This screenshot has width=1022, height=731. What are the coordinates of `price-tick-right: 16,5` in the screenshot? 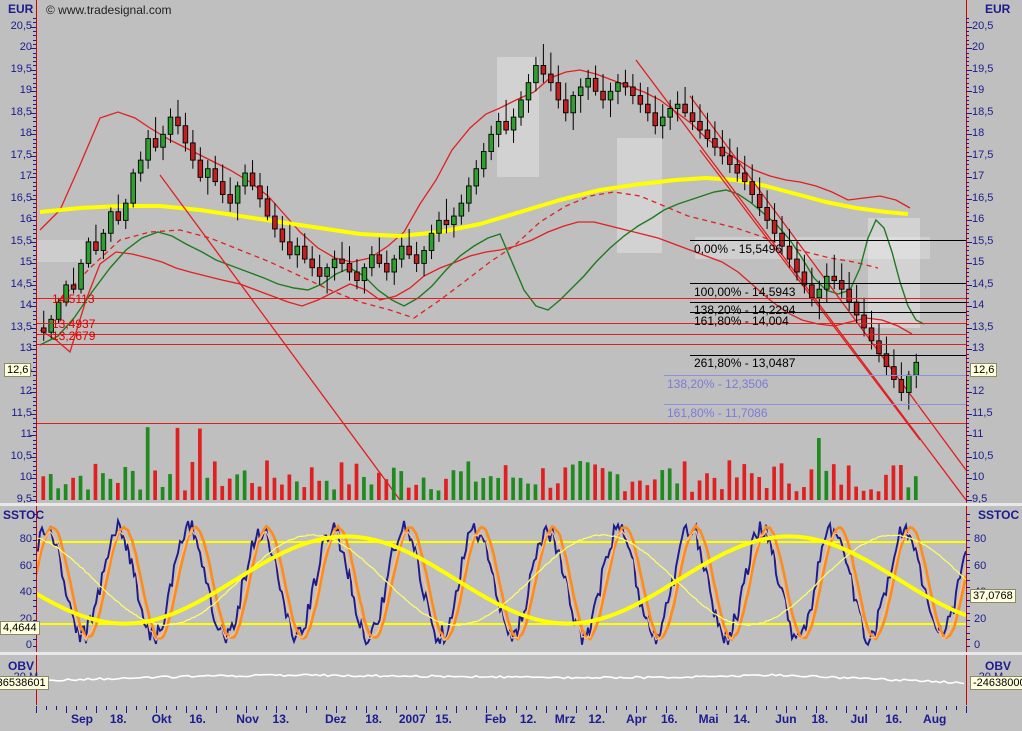 It's located at (983, 197).